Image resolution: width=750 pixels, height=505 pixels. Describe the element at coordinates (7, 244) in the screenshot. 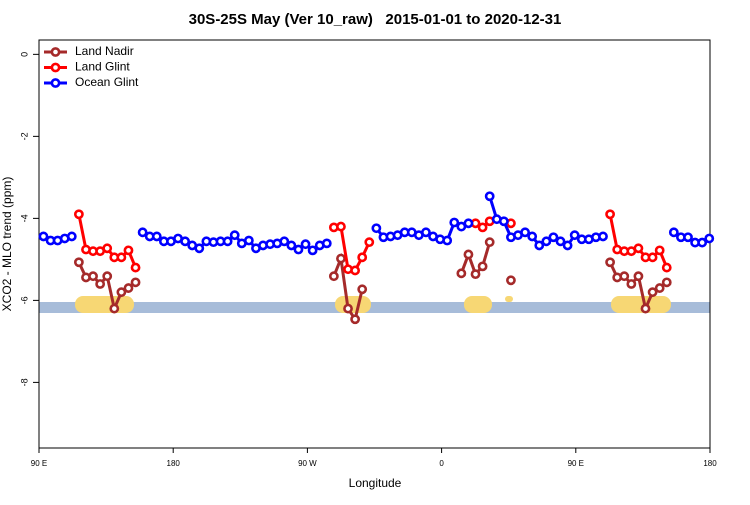

I see `y-axis-label: XCO2 - MLO trend (ppm)` at that location.